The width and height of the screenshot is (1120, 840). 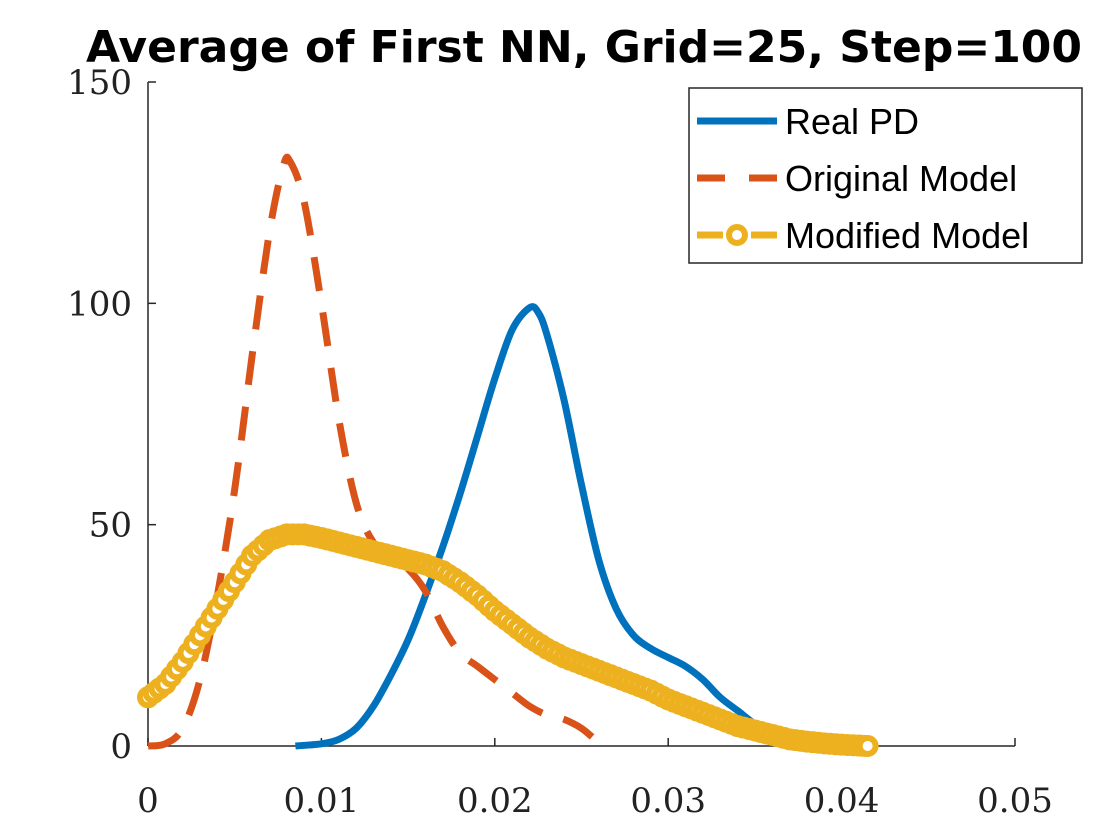 What do you see at coordinates (1015, 801) in the screenshot?
I see `x-tick-label: 0.05` at bounding box center [1015, 801].